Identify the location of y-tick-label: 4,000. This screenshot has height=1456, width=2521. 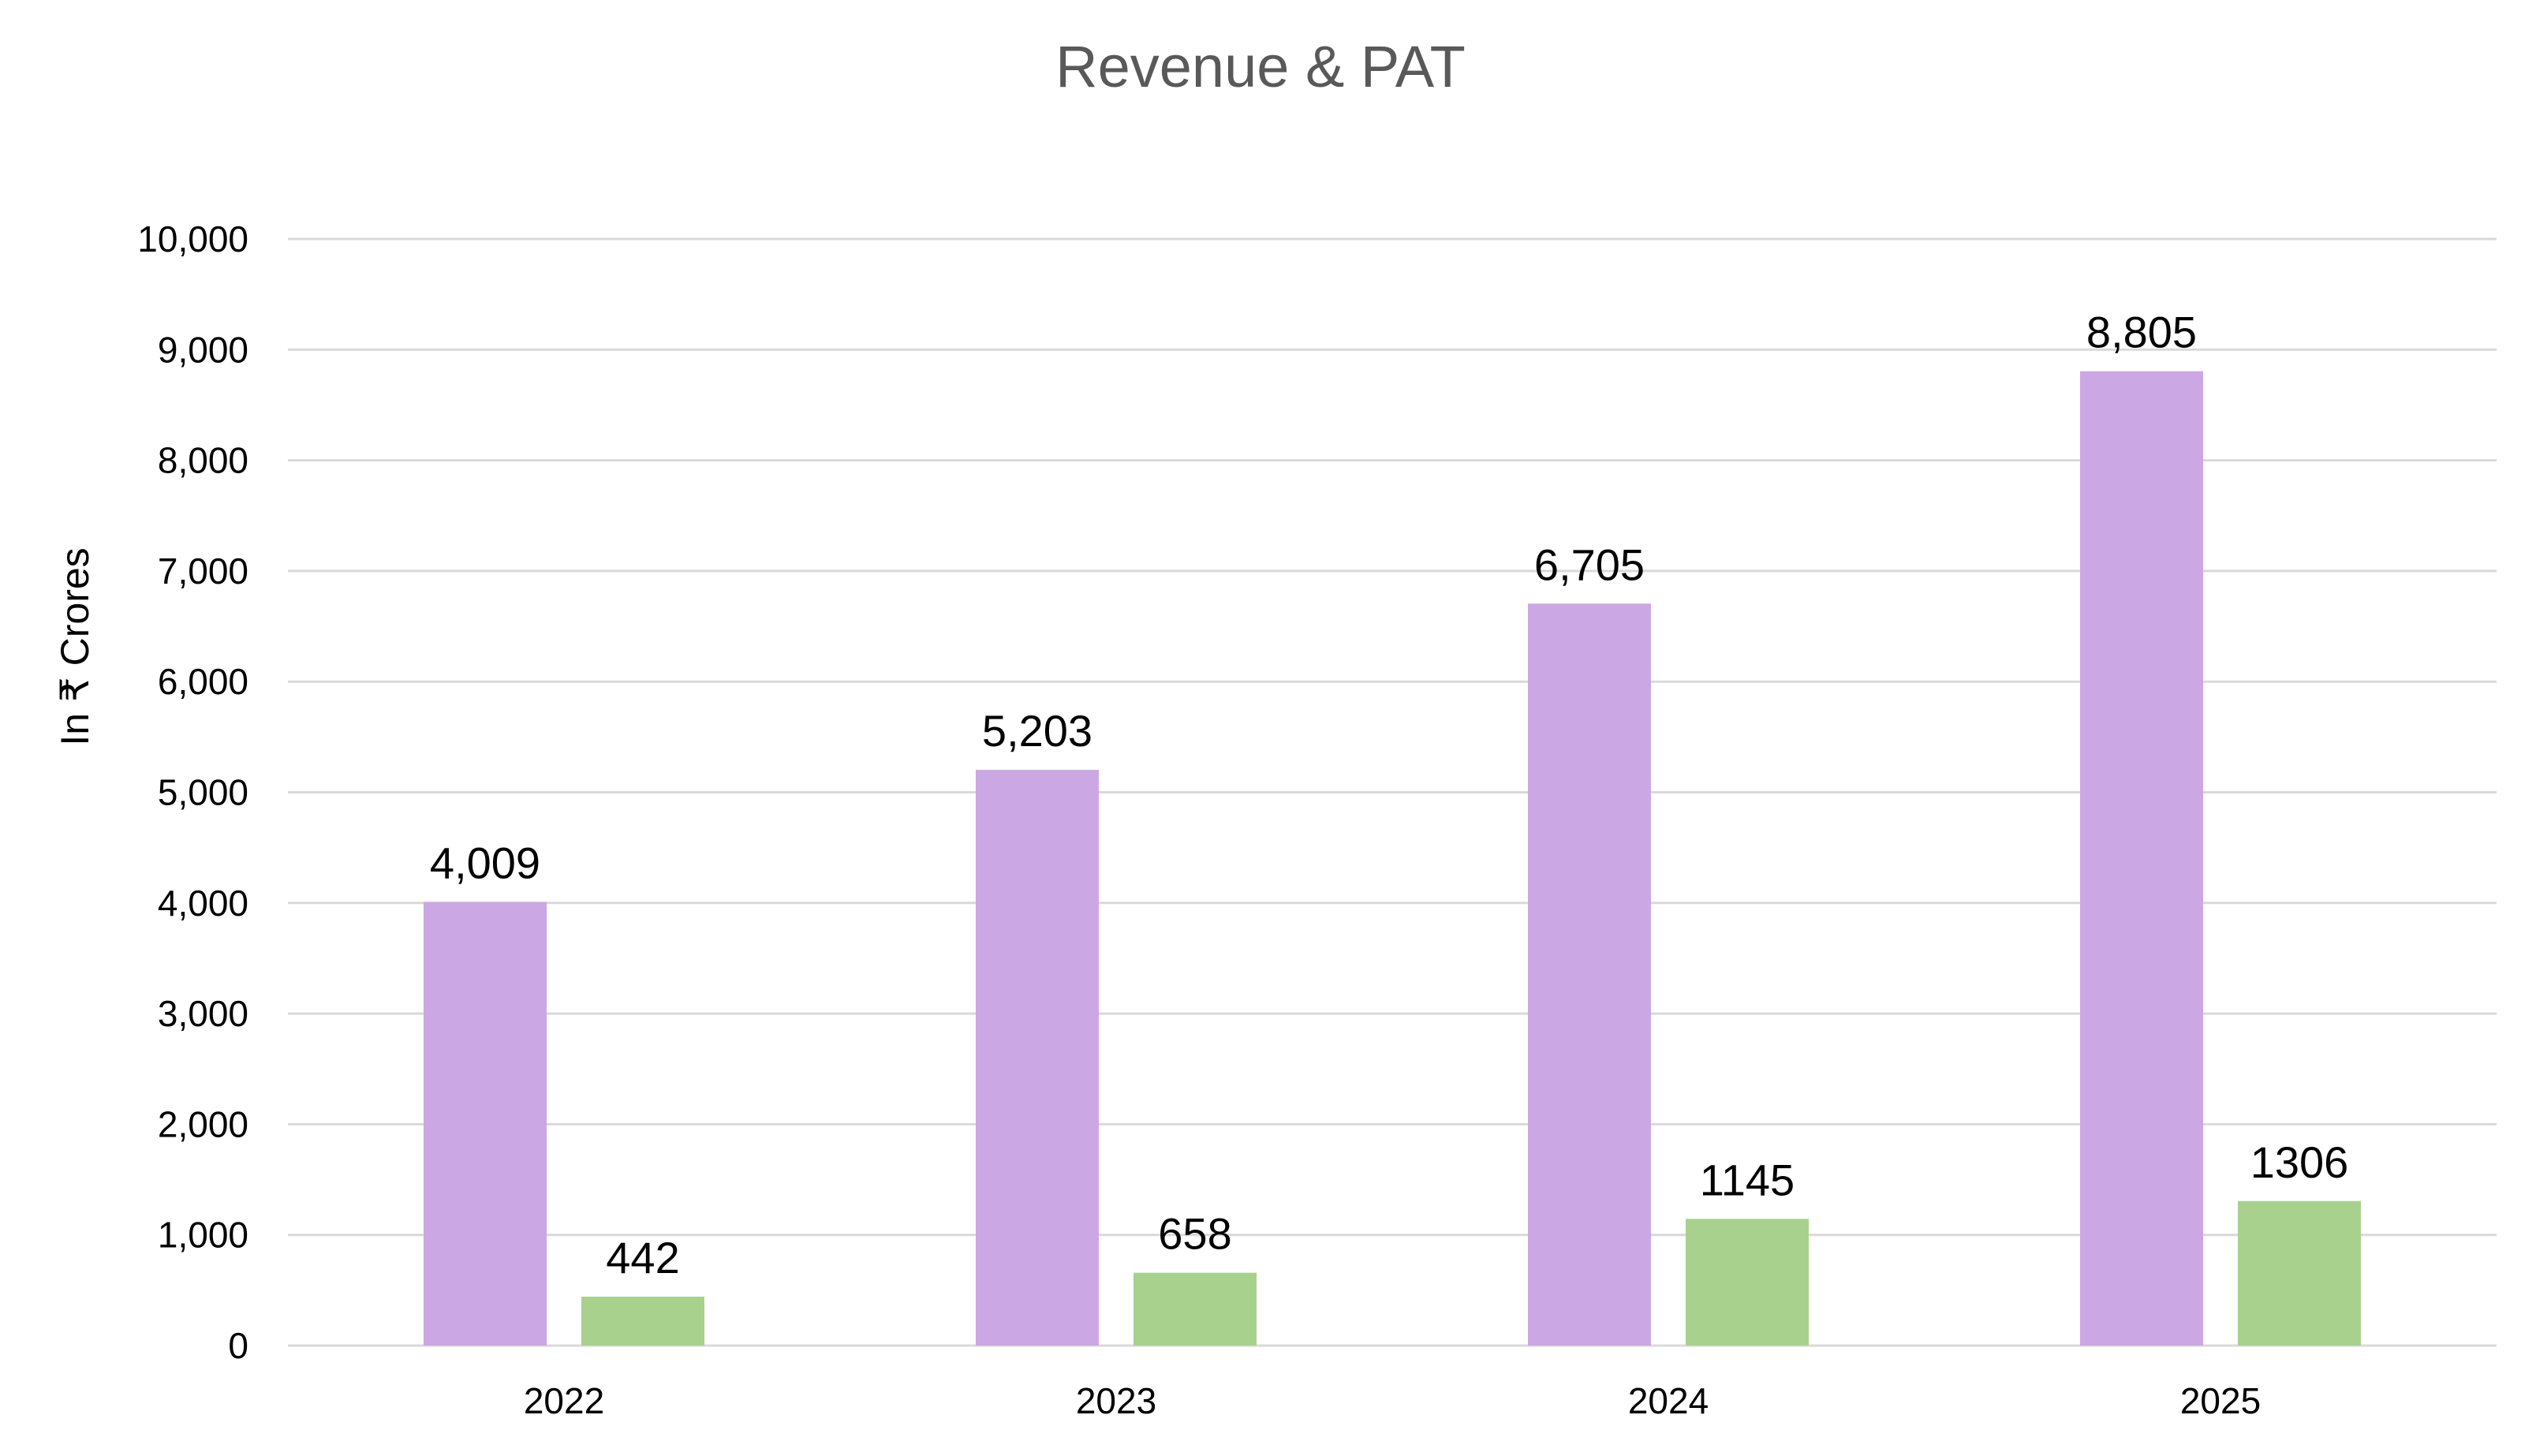
(203, 903).